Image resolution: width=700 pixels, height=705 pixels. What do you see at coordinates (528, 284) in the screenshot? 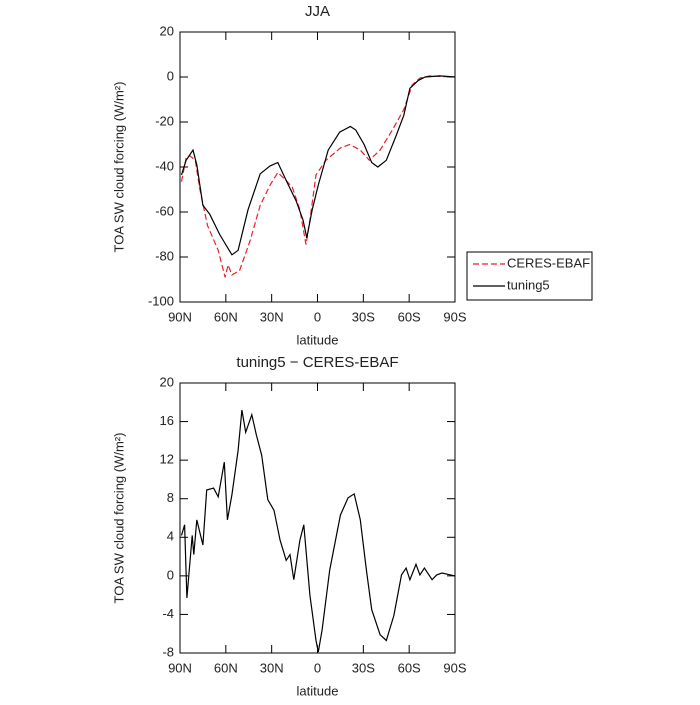
I see `legend-label: tuning5` at bounding box center [528, 284].